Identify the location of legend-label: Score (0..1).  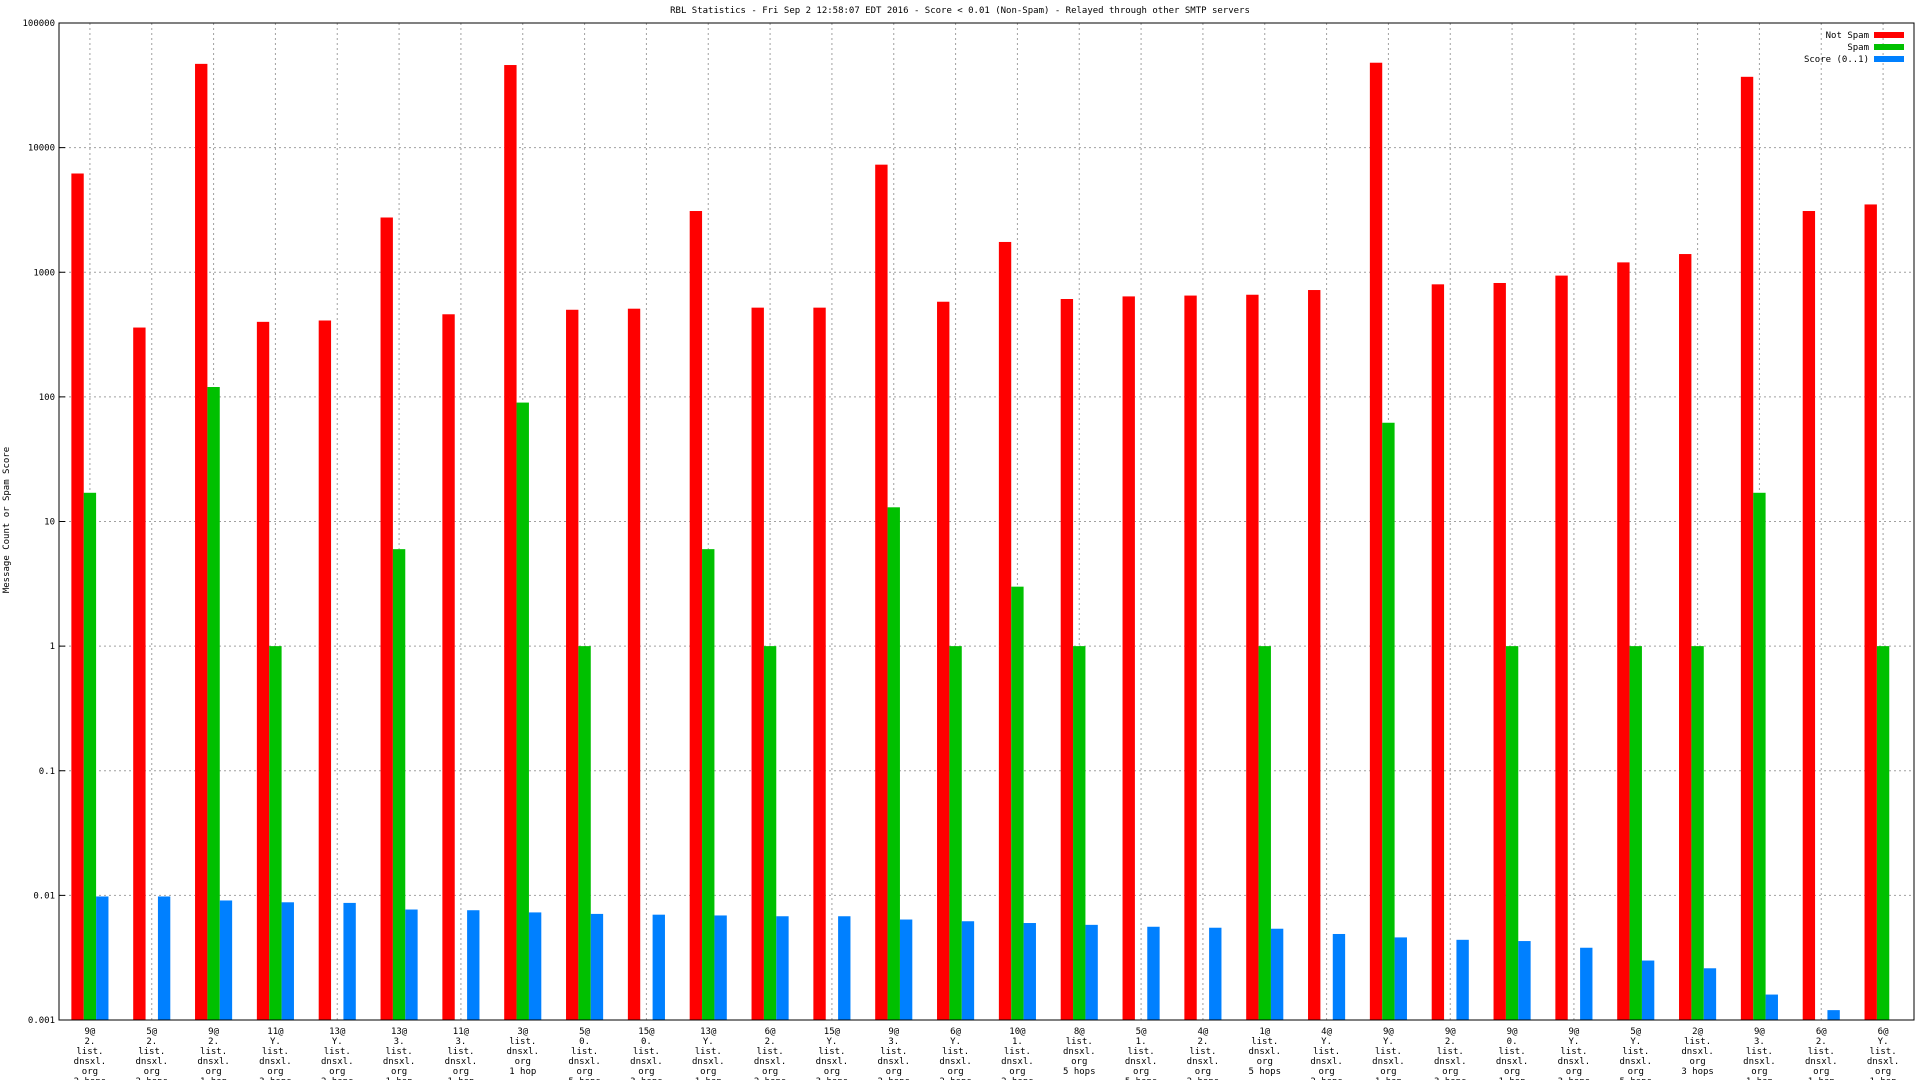
(1836, 60).